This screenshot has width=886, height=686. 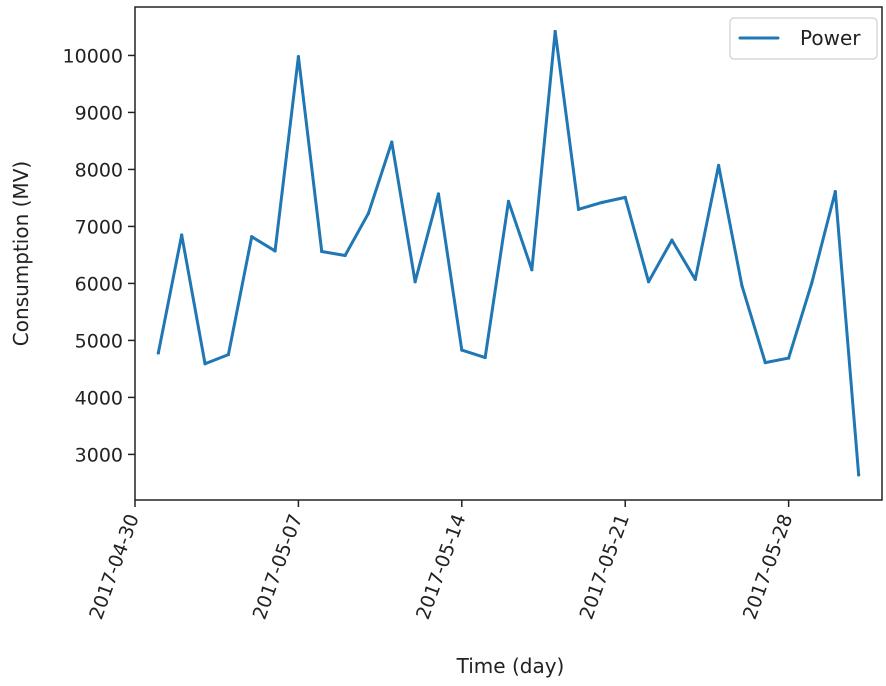 I want to click on y-tick-label: 6000, so click(x=99, y=284).